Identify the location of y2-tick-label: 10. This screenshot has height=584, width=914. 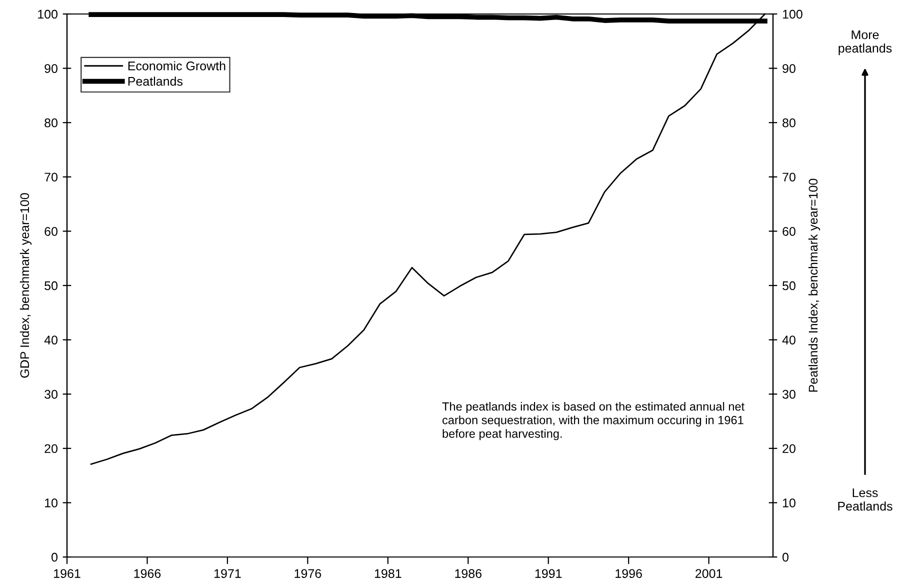
(789, 503).